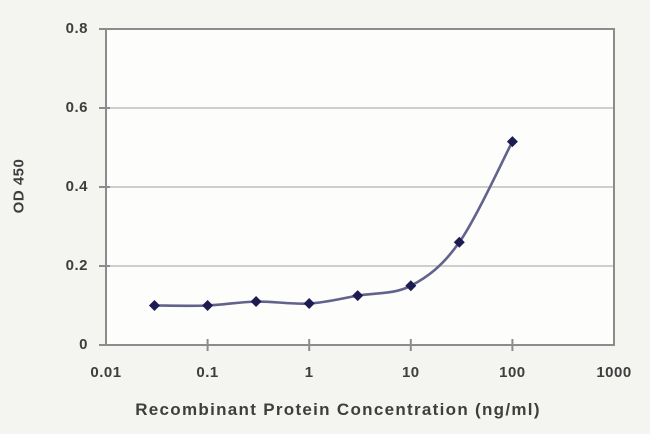 This screenshot has width=650, height=434. I want to click on y-tick-label: 0, so click(83, 344).